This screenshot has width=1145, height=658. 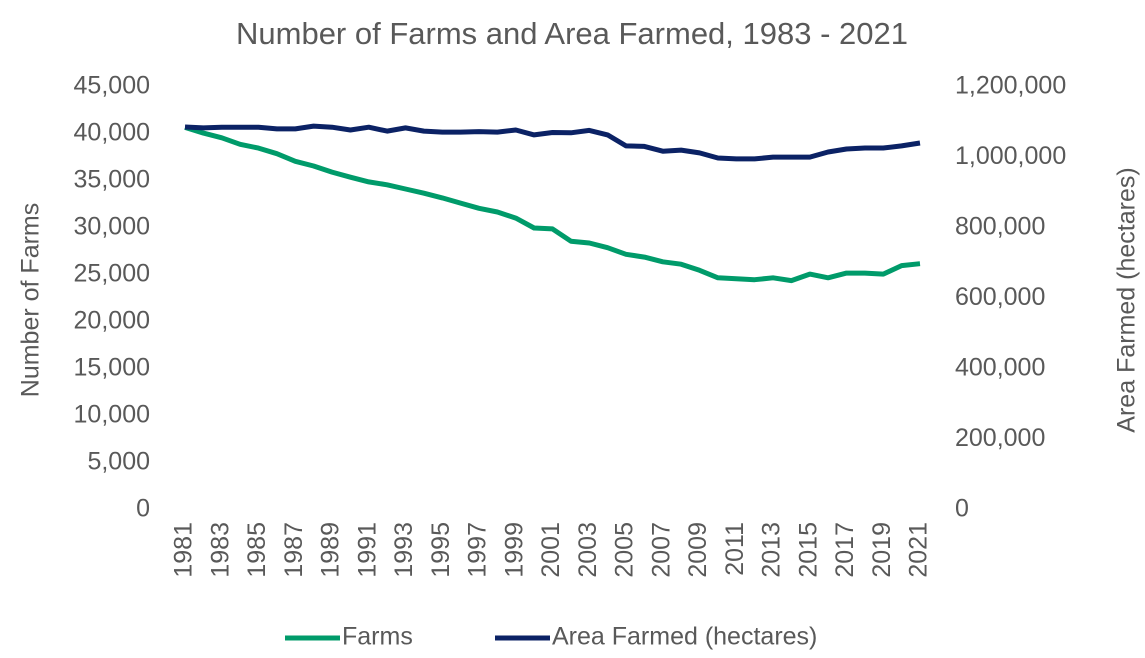 I want to click on x-tick-label: 1981, so click(x=184, y=550).